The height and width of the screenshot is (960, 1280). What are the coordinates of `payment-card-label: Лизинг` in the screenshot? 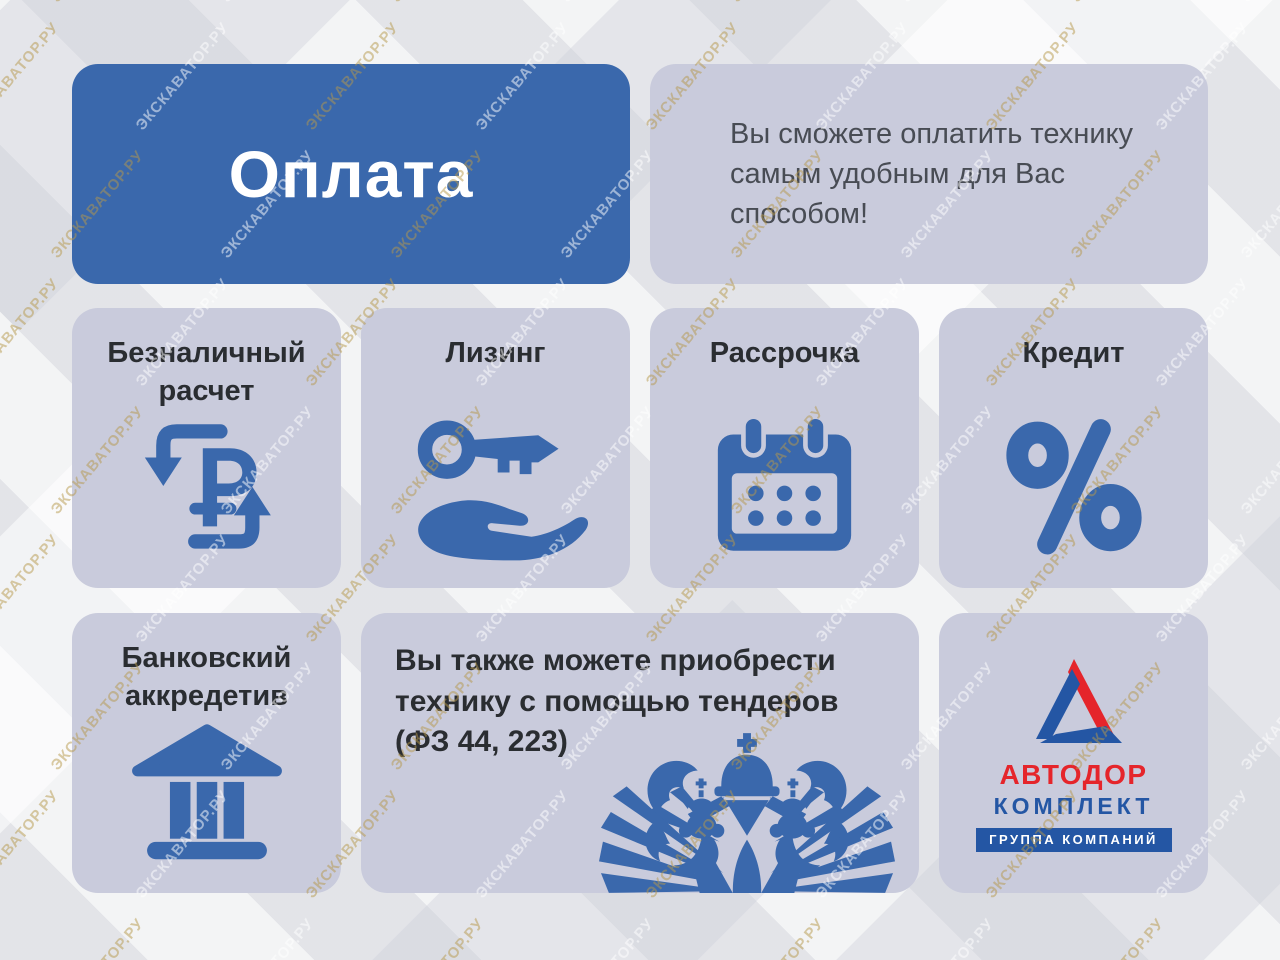 It's located at (495, 353).